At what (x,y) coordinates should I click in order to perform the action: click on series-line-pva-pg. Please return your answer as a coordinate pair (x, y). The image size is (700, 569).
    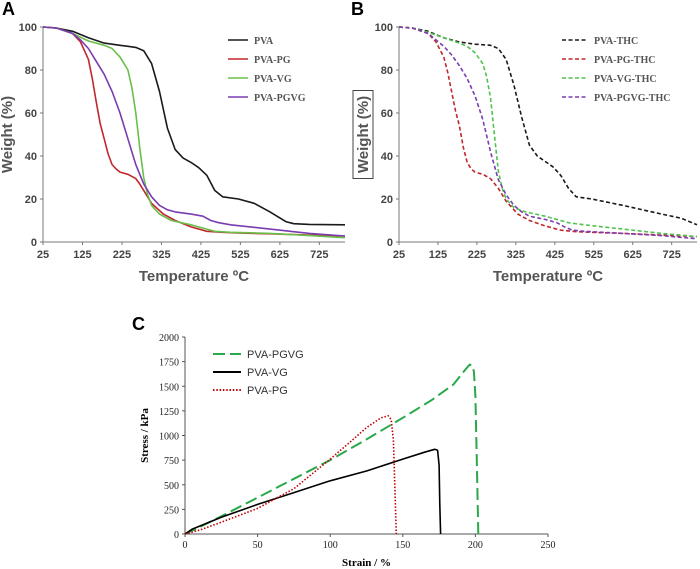
    Looking at the image, I should click on (291, 474).